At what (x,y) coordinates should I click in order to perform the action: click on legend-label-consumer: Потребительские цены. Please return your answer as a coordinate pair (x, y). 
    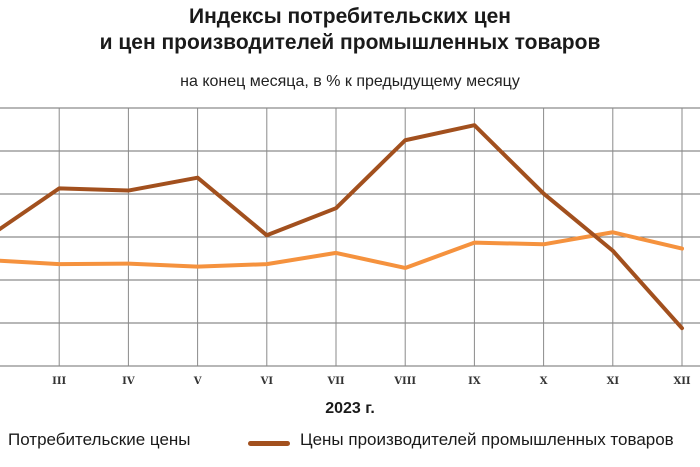
    Looking at the image, I should click on (99, 439).